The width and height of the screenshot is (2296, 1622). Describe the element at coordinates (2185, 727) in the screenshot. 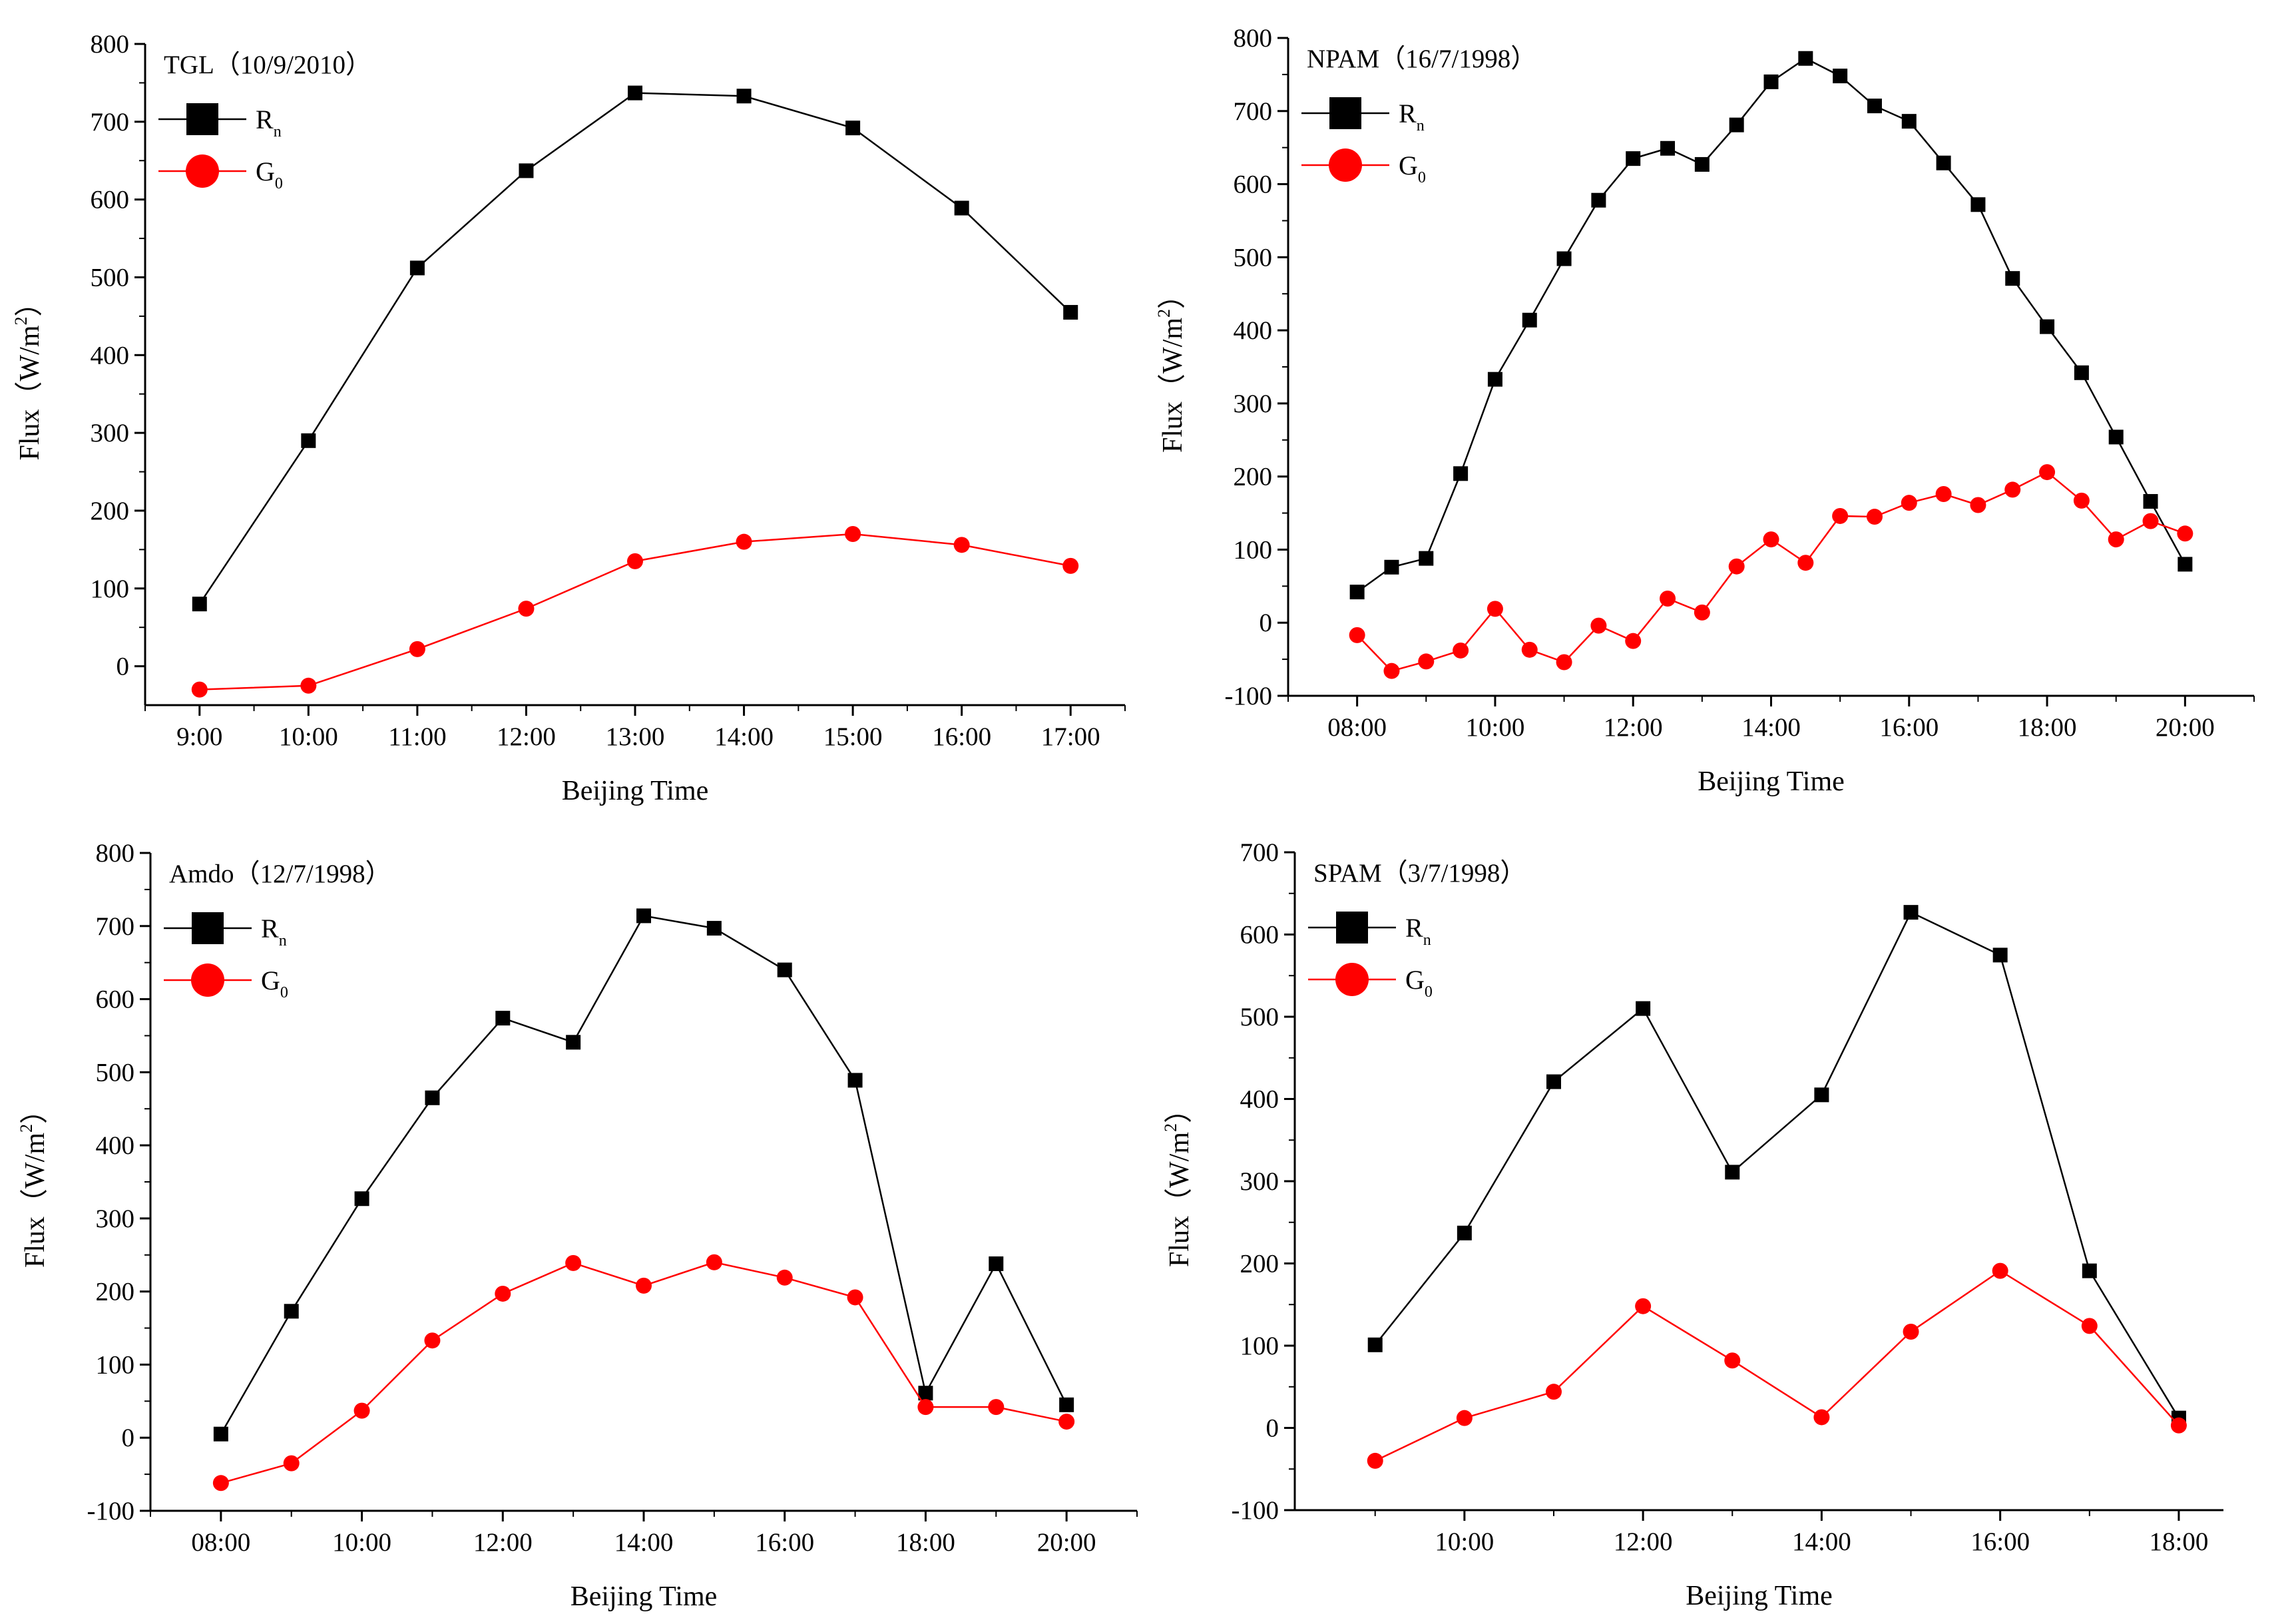

I see `x-tick-label: 20:00` at that location.